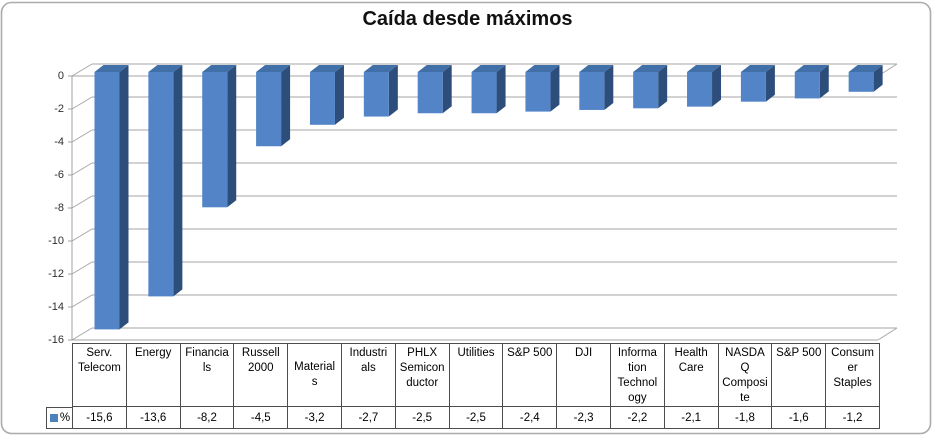  I want to click on table-category-cell: Energy, so click(152, 375).